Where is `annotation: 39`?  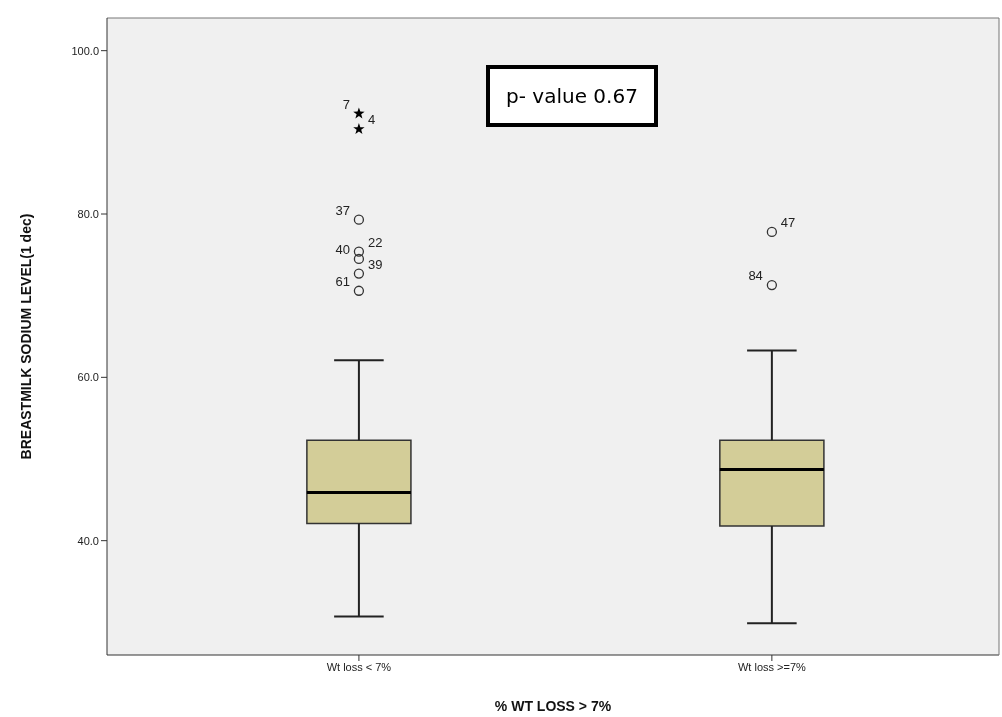
annotation: 39 is located at coordinates (375, 264).